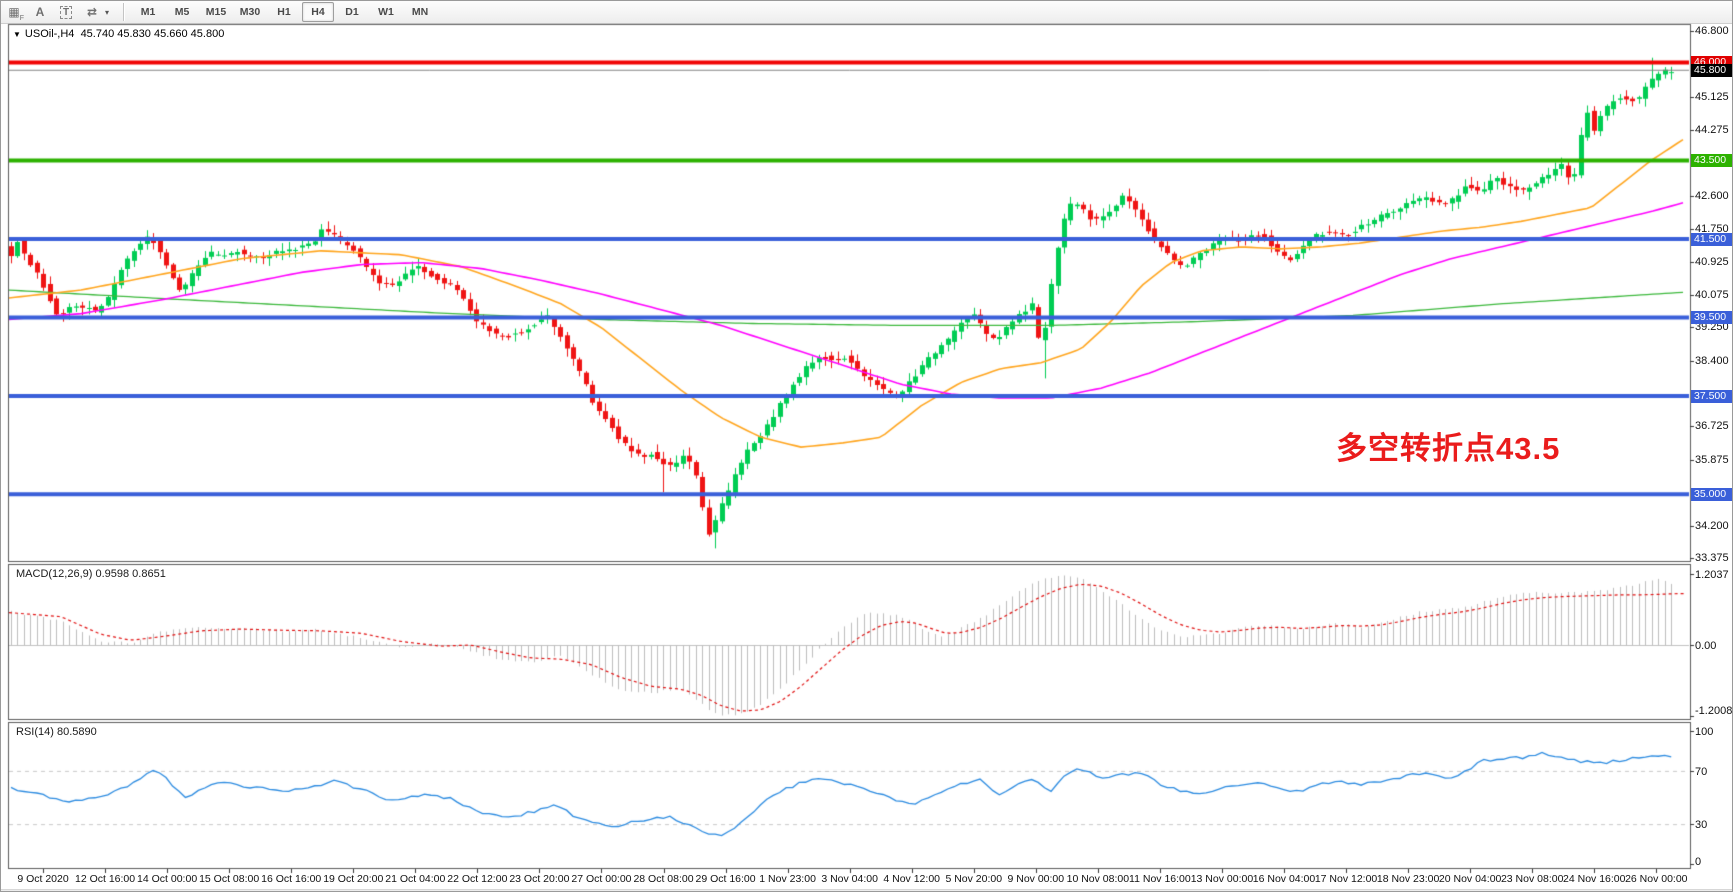 The height and width of the screenshot is (892, 1733). What do you see at coordinates (1470, 879) in the screenshot?
I see `time-tick-label: 20 Nov 04:00` at bounding box center [1470, 879].